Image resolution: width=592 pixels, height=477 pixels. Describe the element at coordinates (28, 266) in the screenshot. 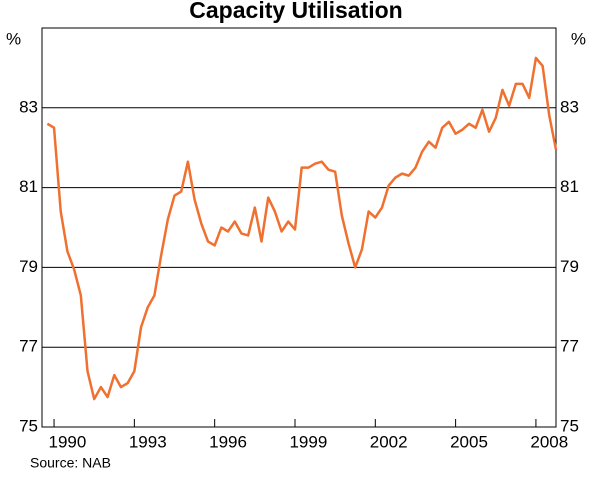

I see `y-tick-label: 79` at that location.